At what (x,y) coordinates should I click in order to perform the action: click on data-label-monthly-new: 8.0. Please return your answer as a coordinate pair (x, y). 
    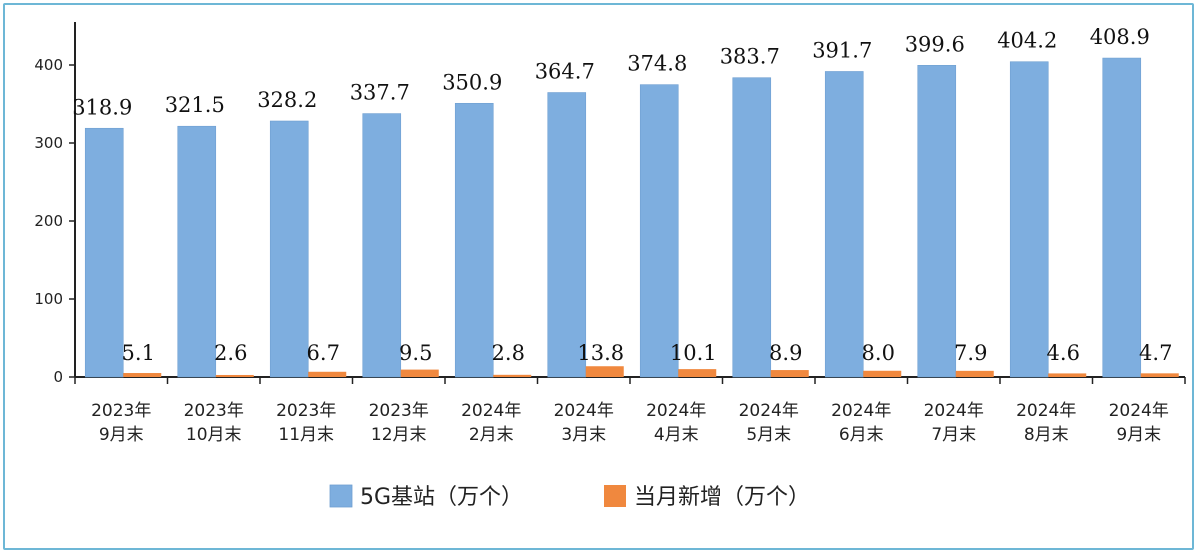
    Looking at the image, I should click on (878, 353).